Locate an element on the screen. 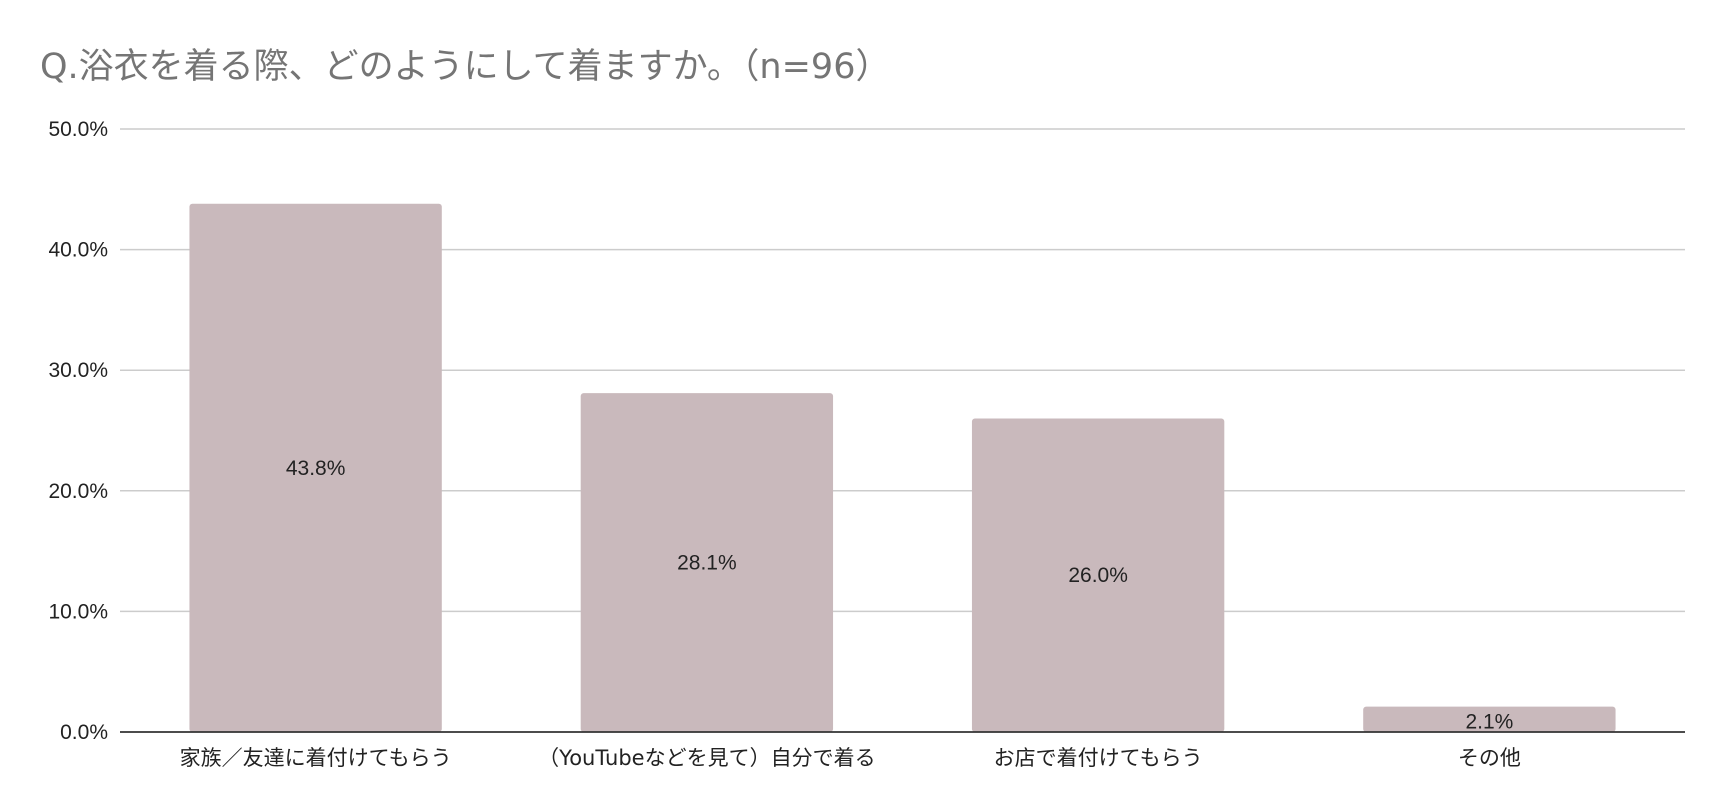 The image size is (1718, 810). y-tick-label: 50.0% is located at coordinates (78, 129).